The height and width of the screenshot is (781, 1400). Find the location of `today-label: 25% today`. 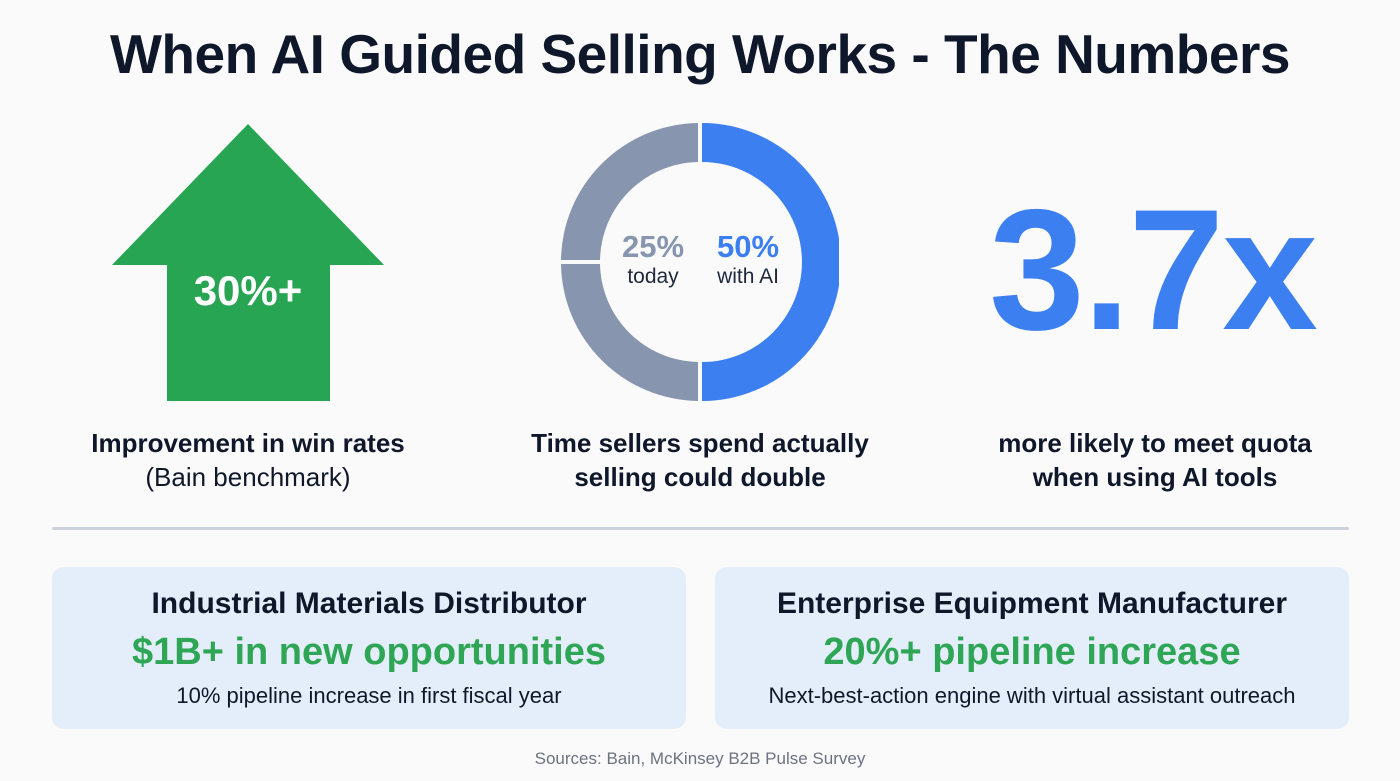

today-label: 25% today is located at coordinates (653, 260).